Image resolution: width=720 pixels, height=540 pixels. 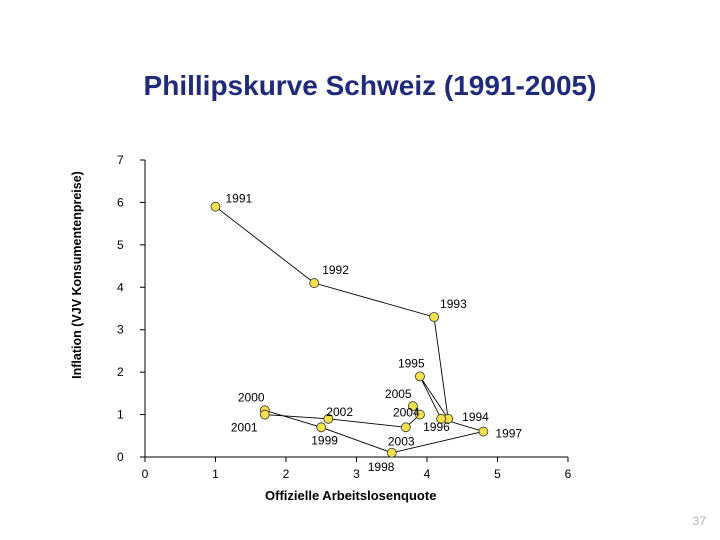 What do you see at coordinates (401, 441) in the screenshot?
I see `point-label: 2003` at bounding box center [401, 441].